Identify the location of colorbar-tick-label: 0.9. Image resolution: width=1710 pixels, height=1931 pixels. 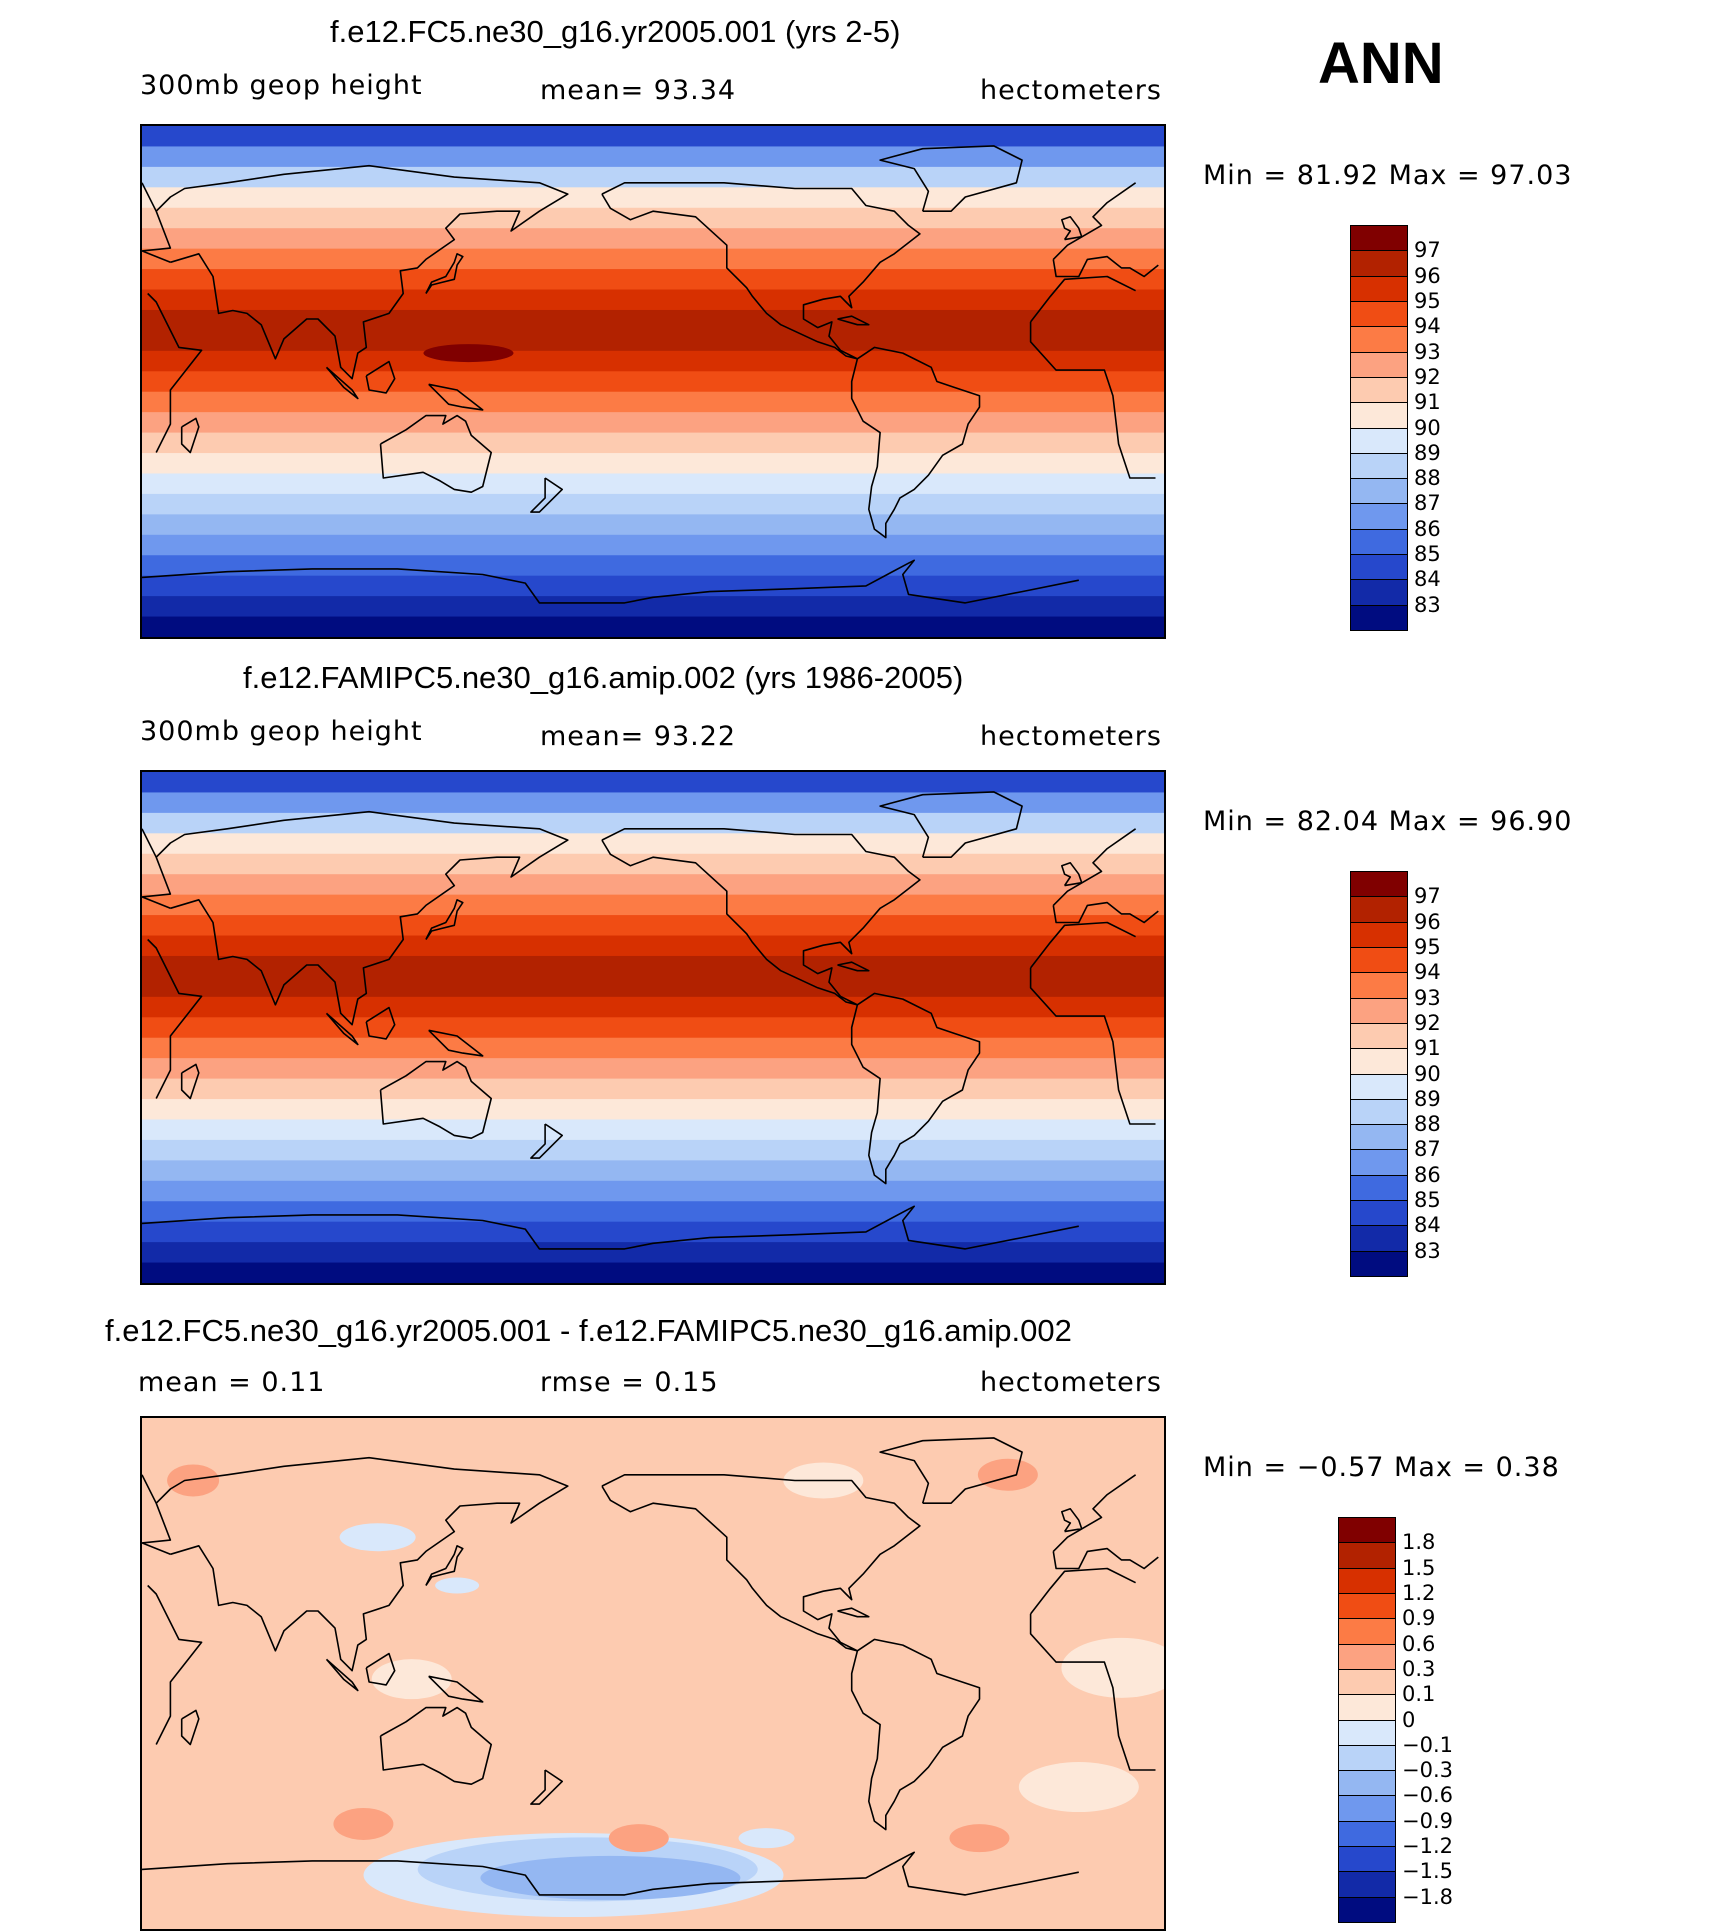
(1419, 1618).